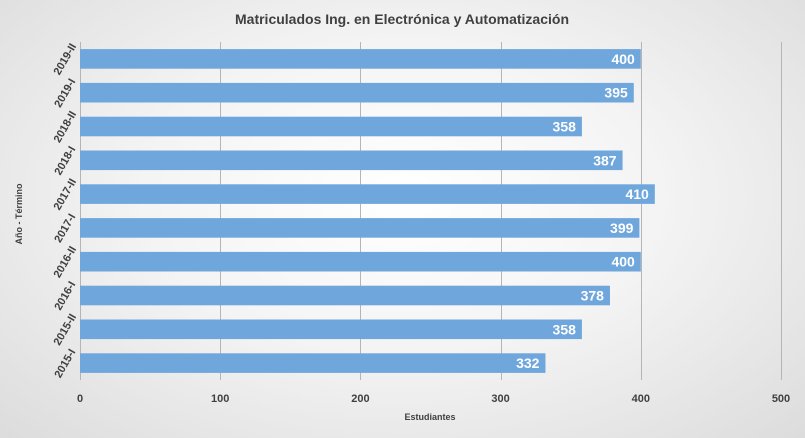  Describe the element at coordinates (65, 160) in the screenshot. I see `y-tick-label: 2018-I` at that location.